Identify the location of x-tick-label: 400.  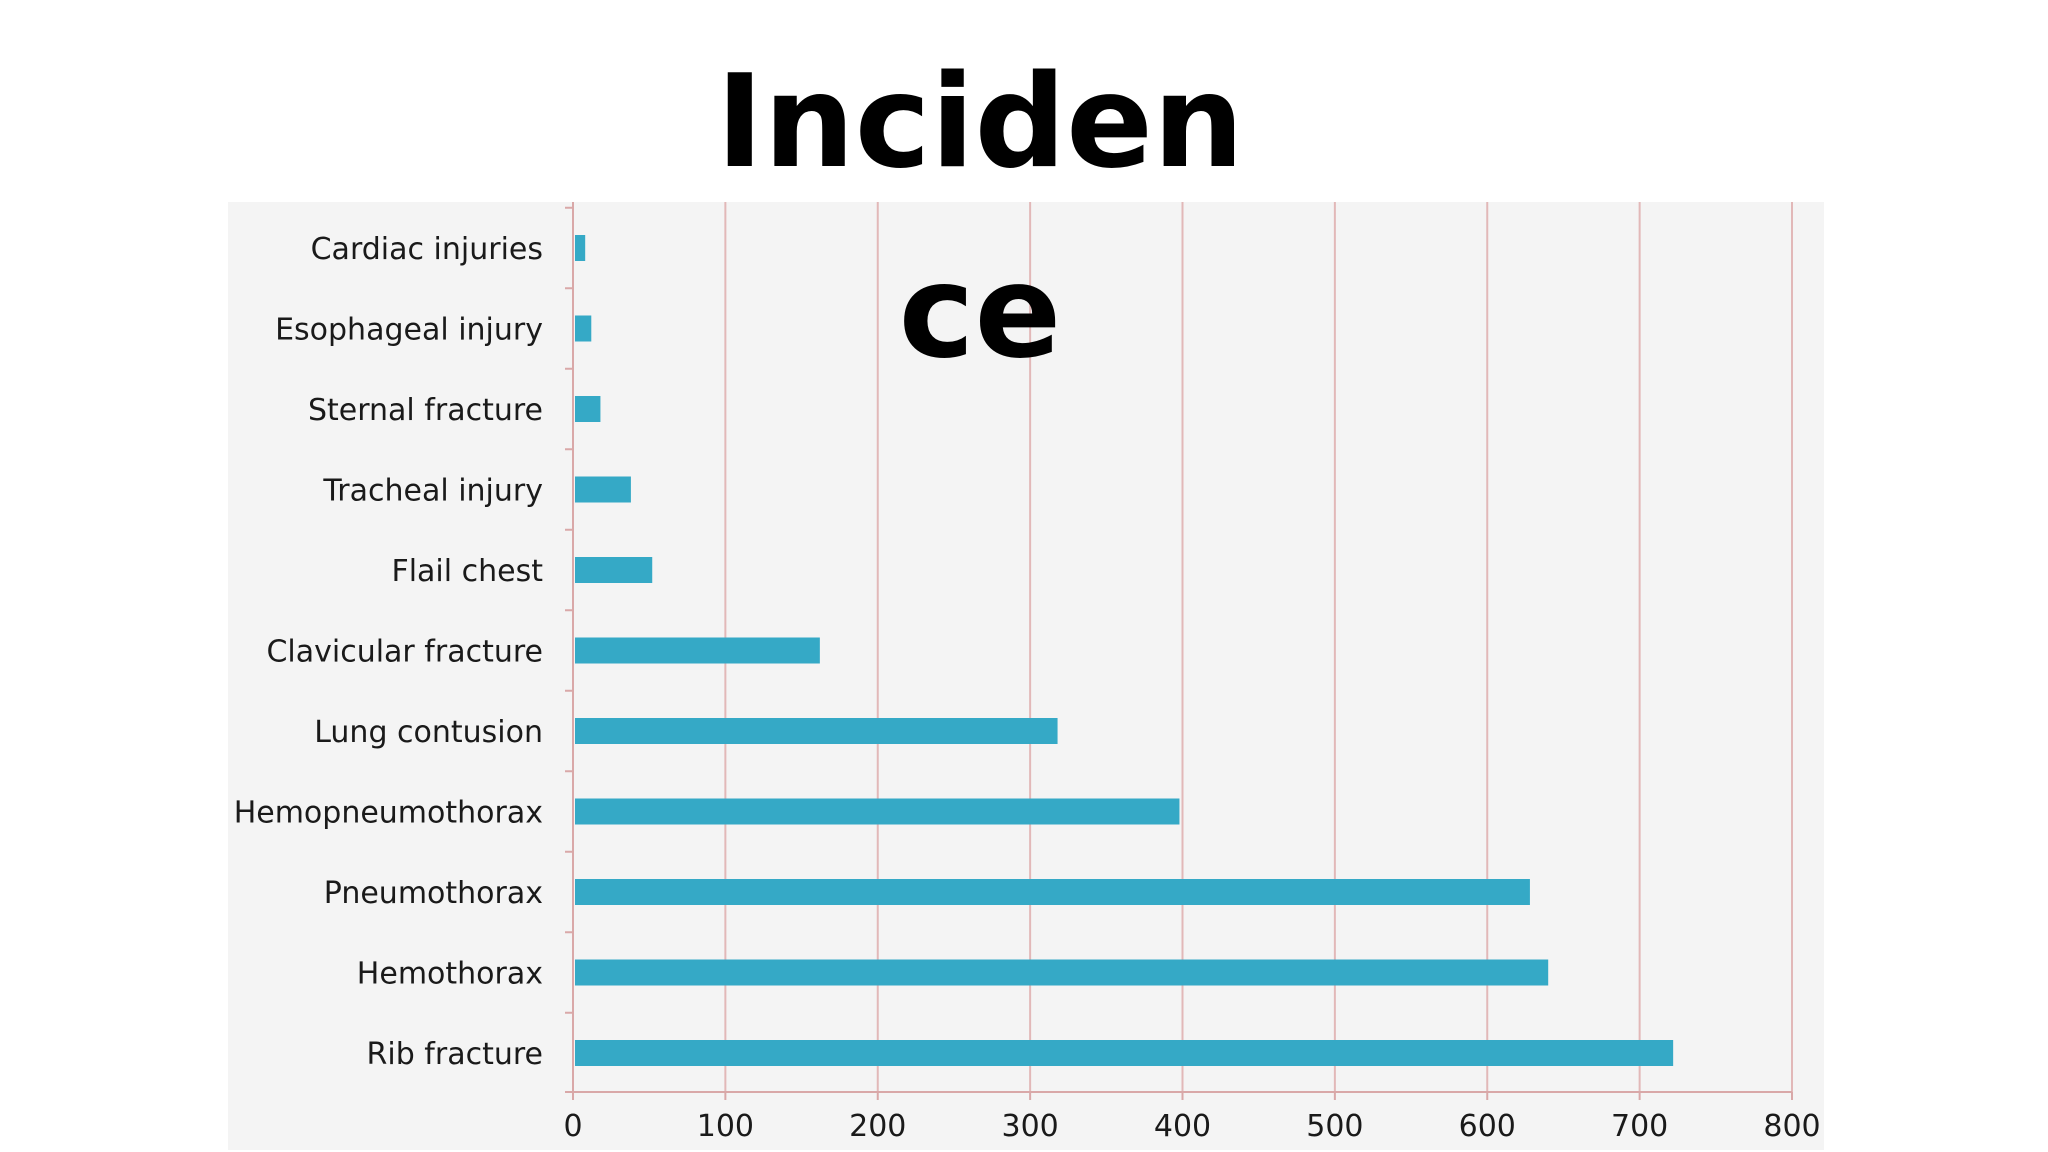
(1182, 1126).